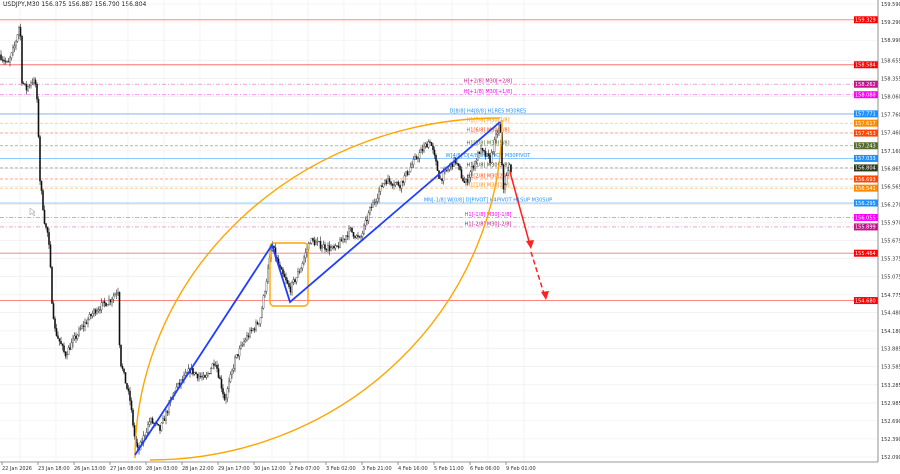  Describe the element at coordinates (890, 241) in the screenshot. I see `y-tick-label: 155.675` at that location.